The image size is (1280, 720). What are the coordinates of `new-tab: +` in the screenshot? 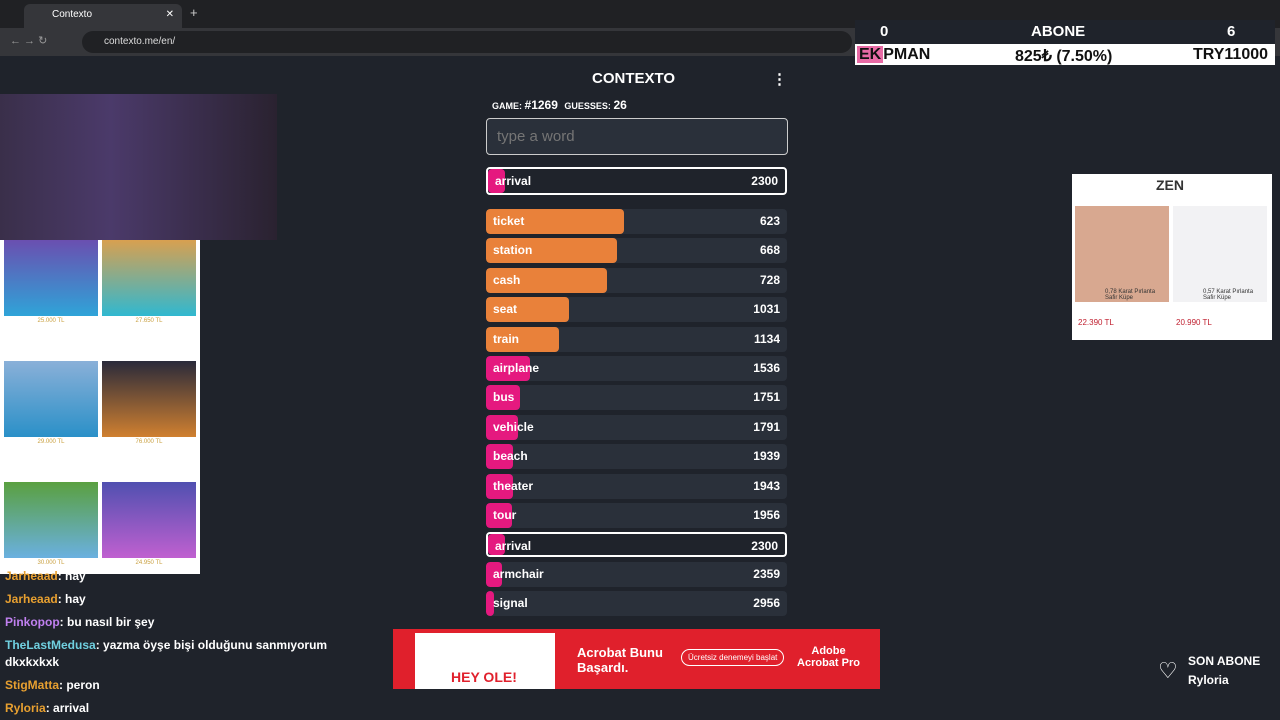 It's located at (194, 12).